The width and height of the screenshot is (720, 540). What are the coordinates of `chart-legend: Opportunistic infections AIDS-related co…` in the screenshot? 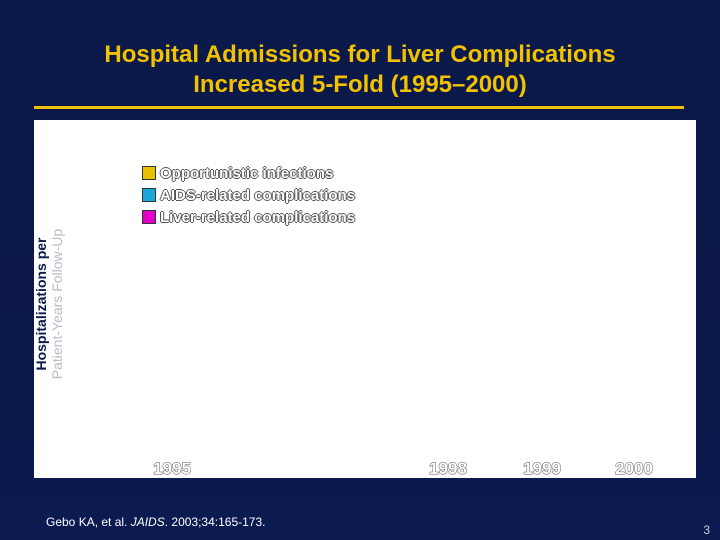 It's located at (248, 195).